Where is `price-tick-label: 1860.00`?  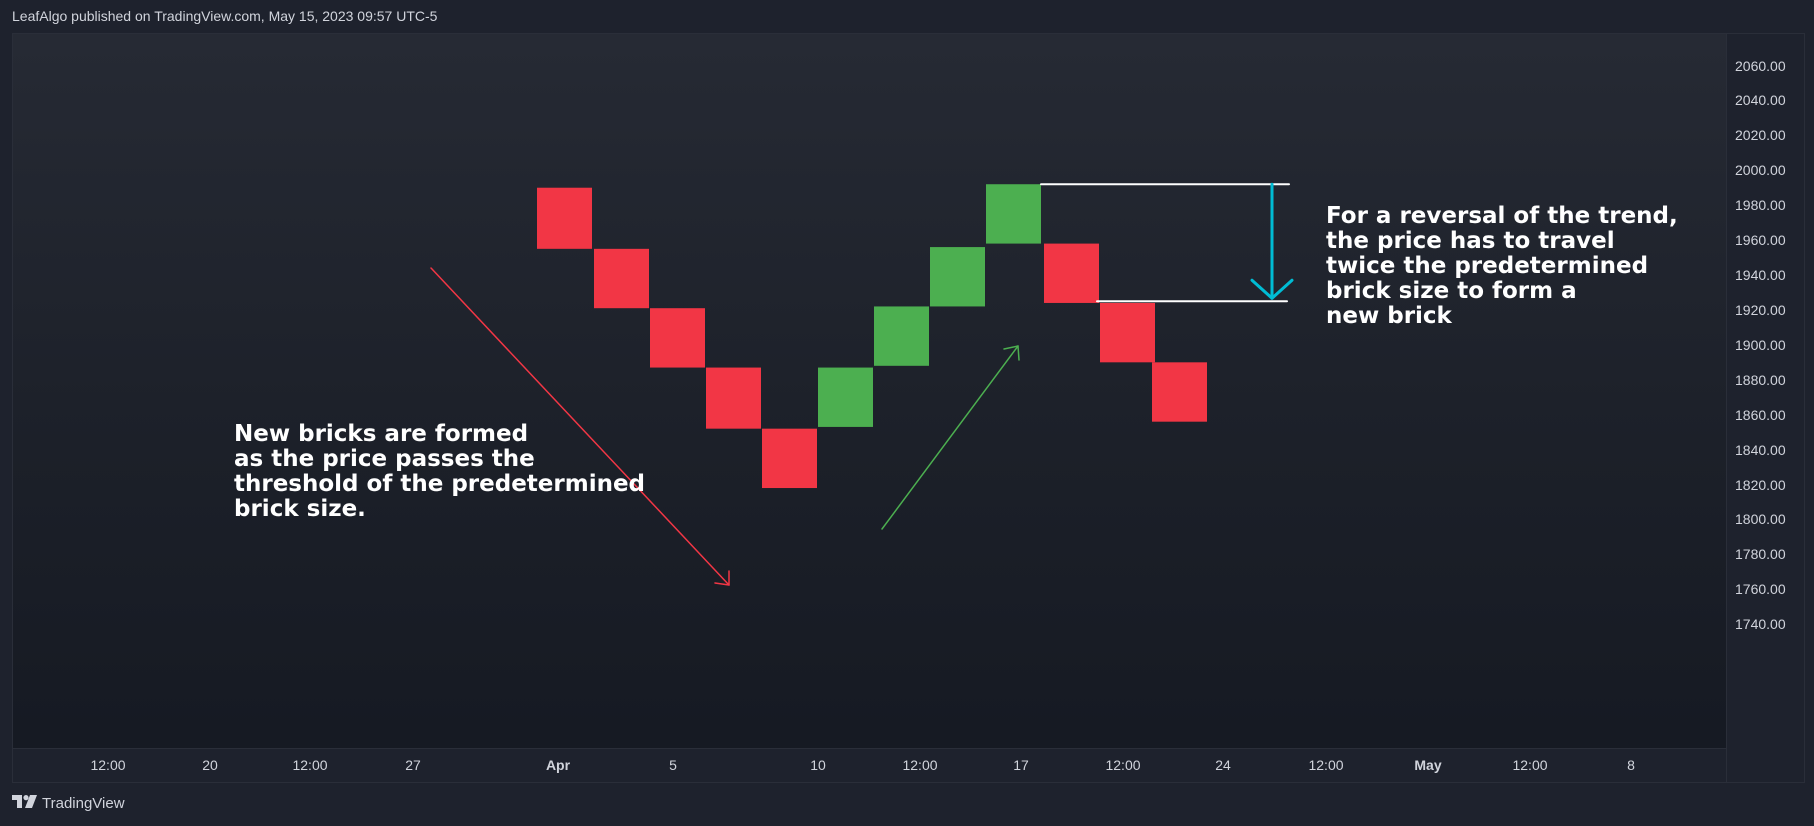
price-tick-label: 1860.00 is located at coordinates (1760, 414).